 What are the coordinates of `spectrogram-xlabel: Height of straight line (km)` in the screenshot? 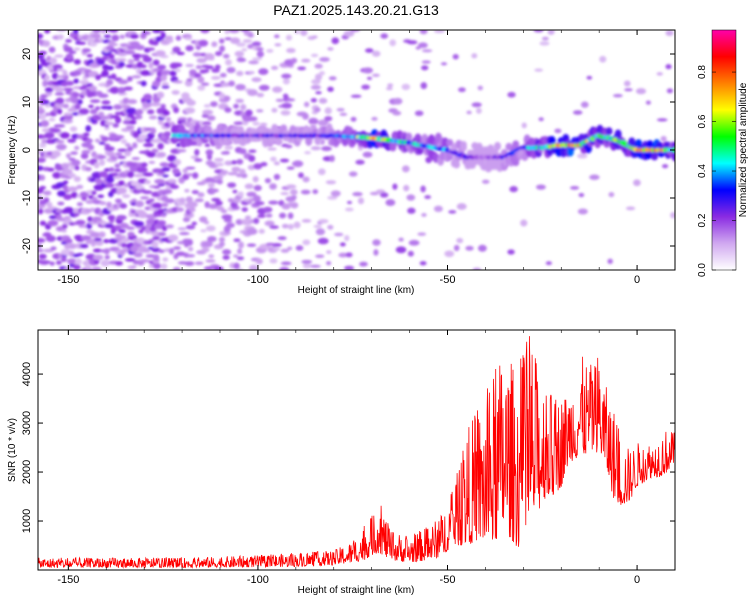 It's located at (356, 290).